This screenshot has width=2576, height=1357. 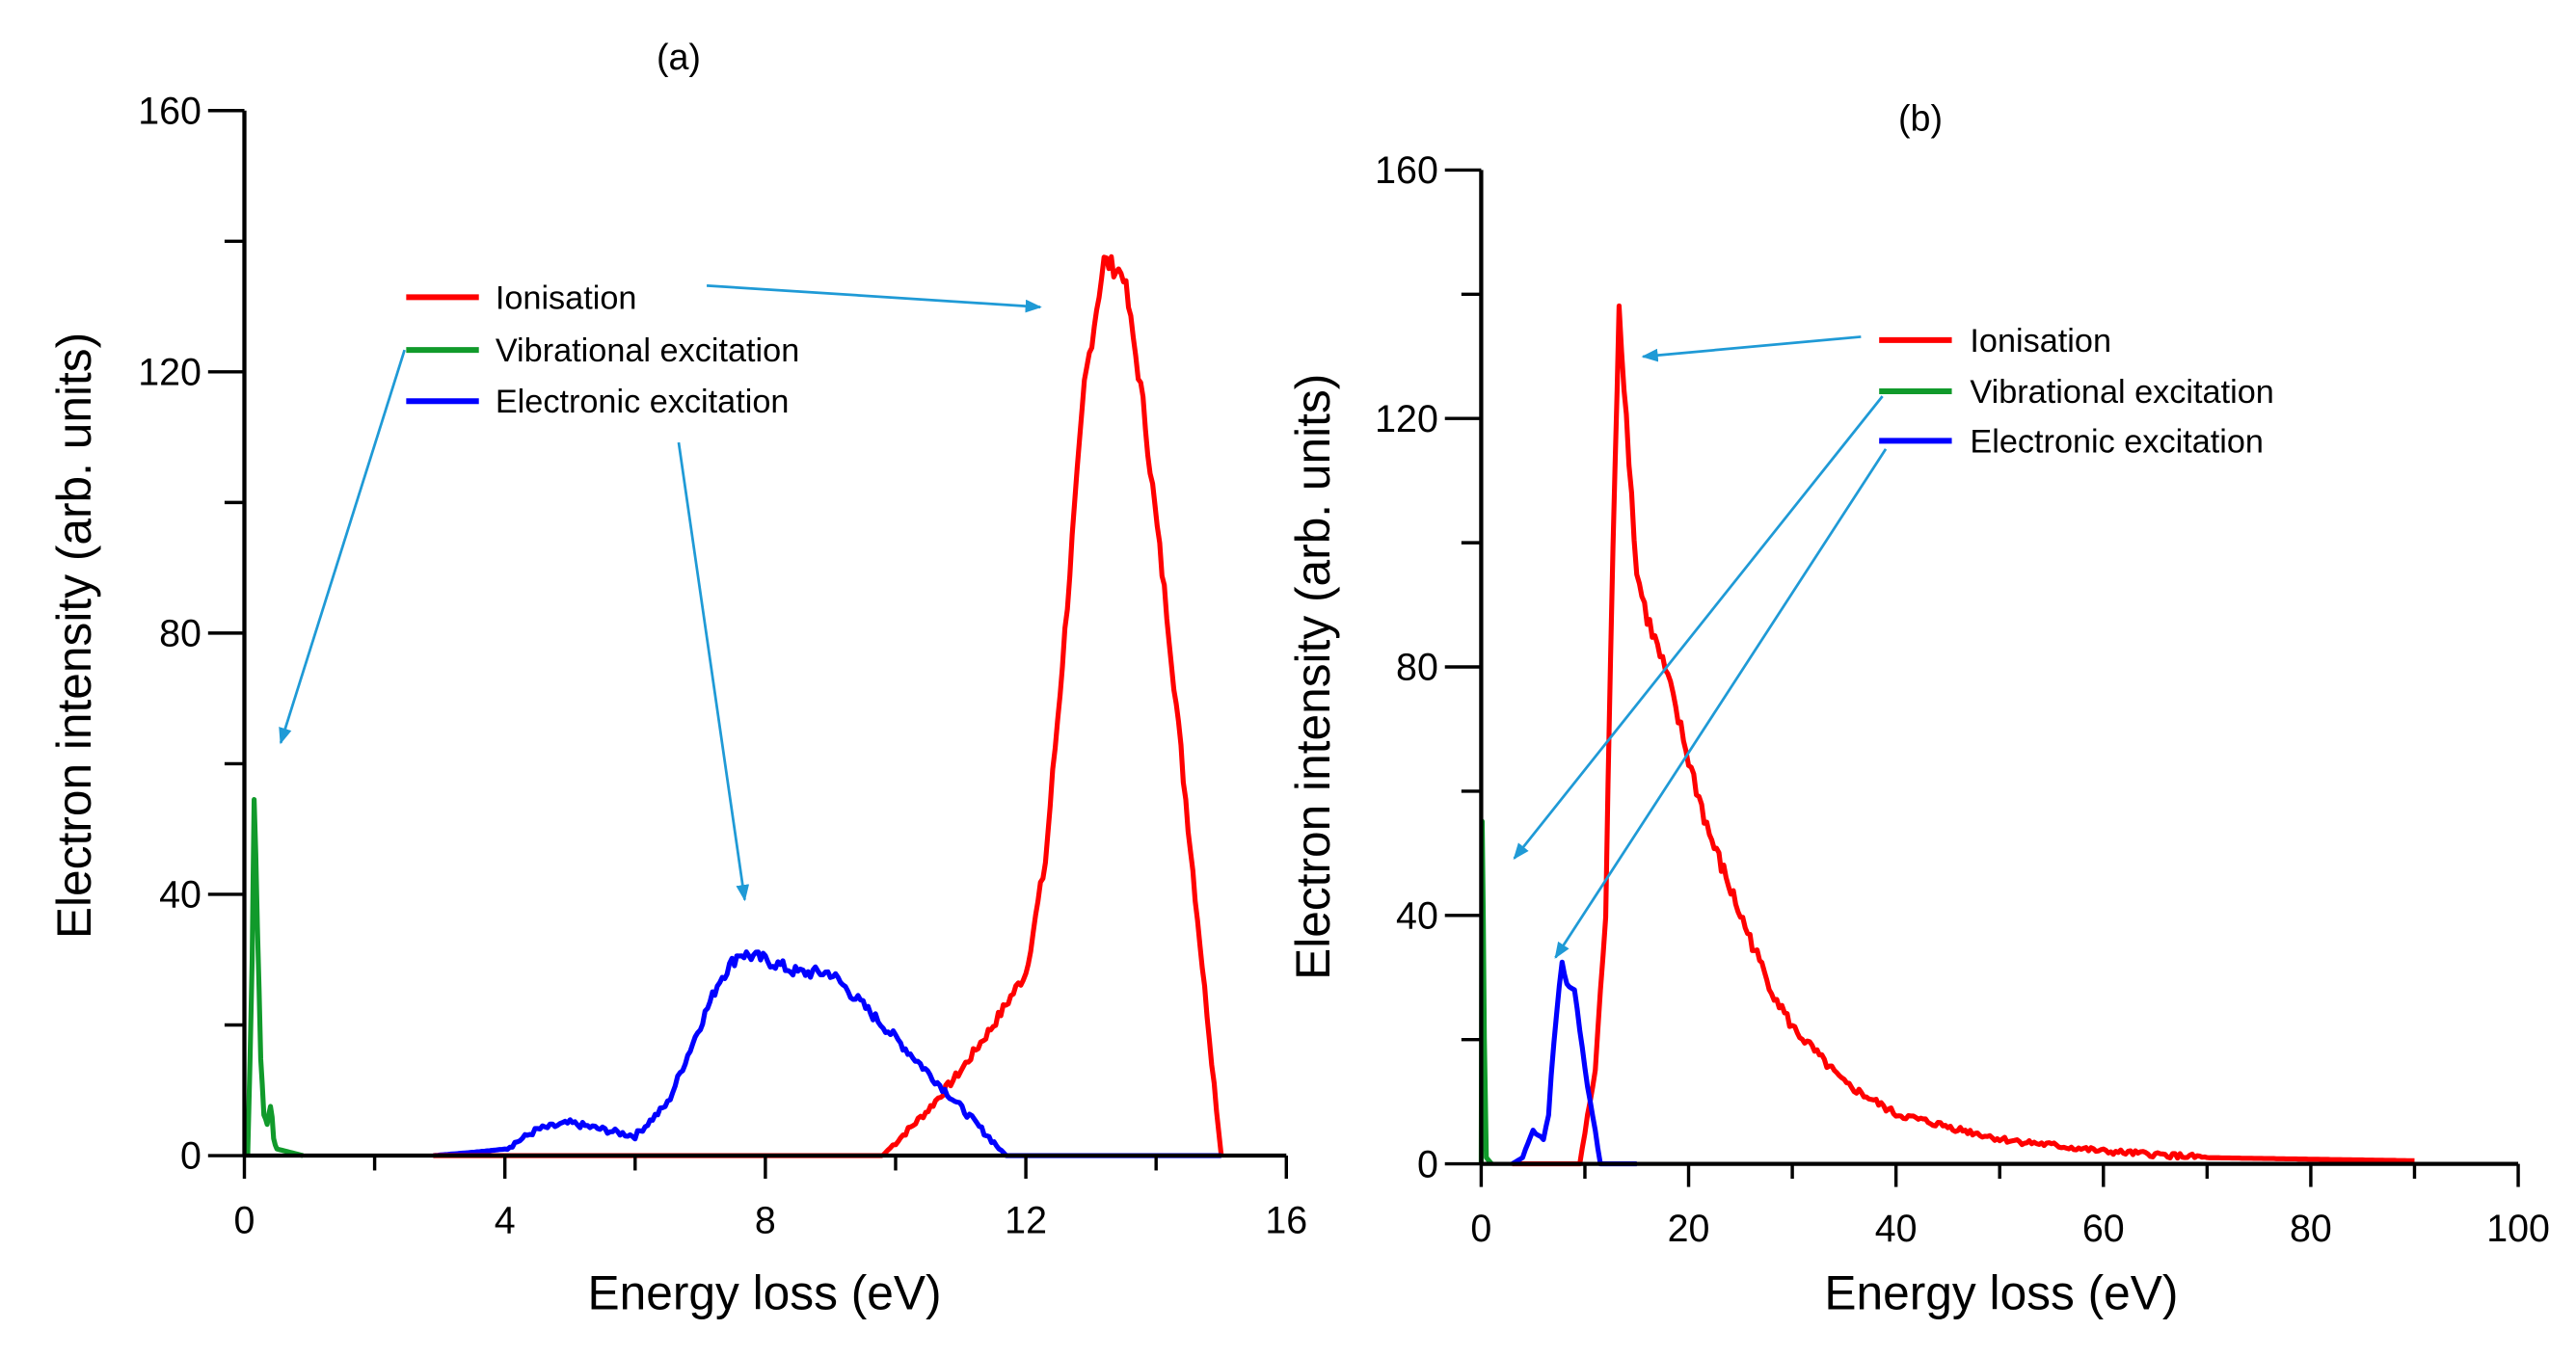 I want to click on x-tick-label: 40, so click(x=1897, y=1229).